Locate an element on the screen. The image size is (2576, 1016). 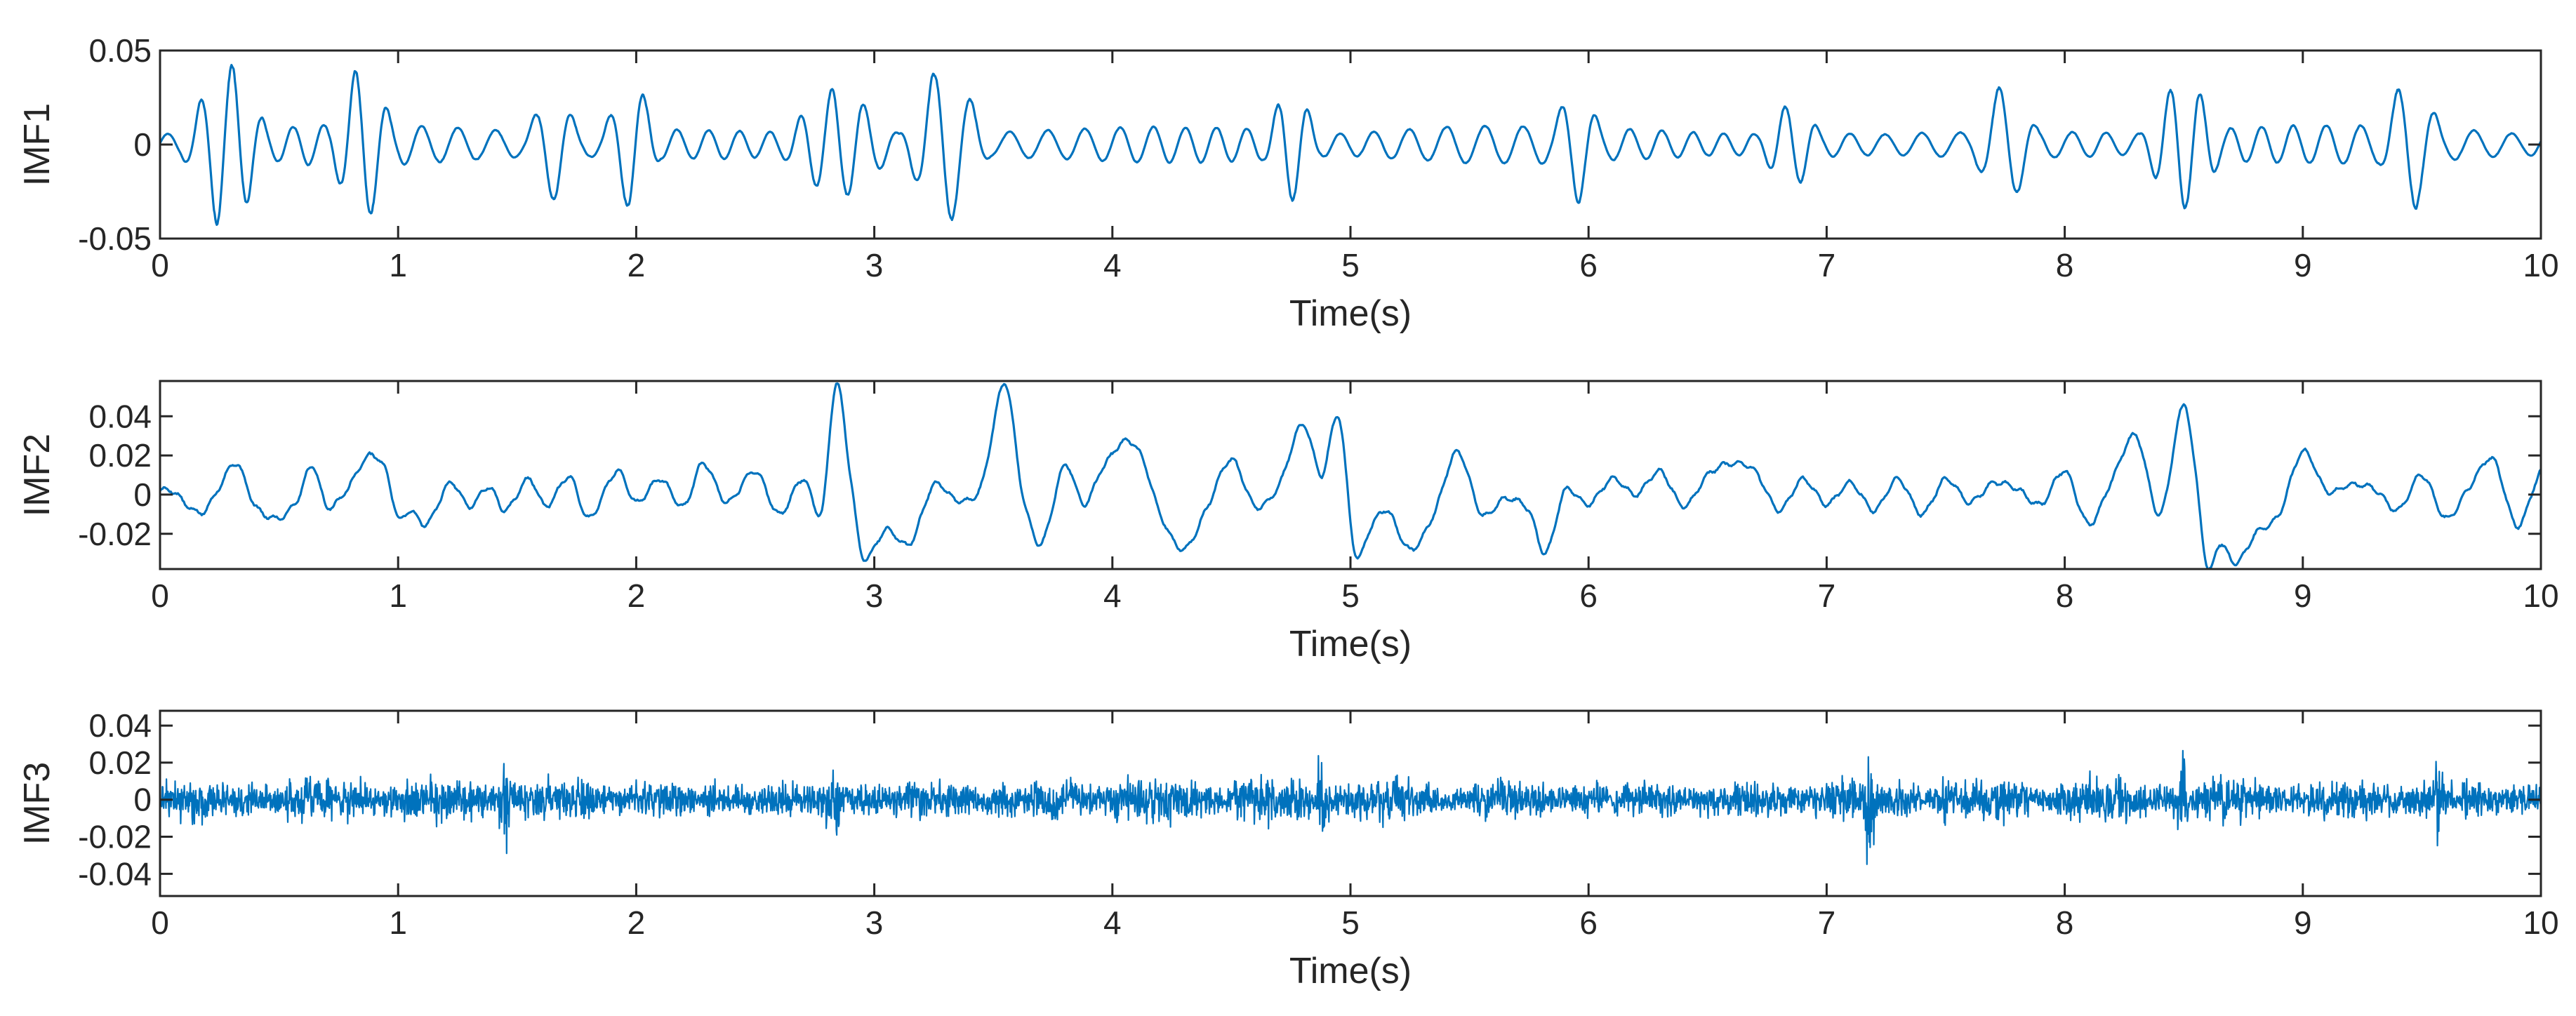
y-axis-label: IMF1 is located at coordinates (38, 144).